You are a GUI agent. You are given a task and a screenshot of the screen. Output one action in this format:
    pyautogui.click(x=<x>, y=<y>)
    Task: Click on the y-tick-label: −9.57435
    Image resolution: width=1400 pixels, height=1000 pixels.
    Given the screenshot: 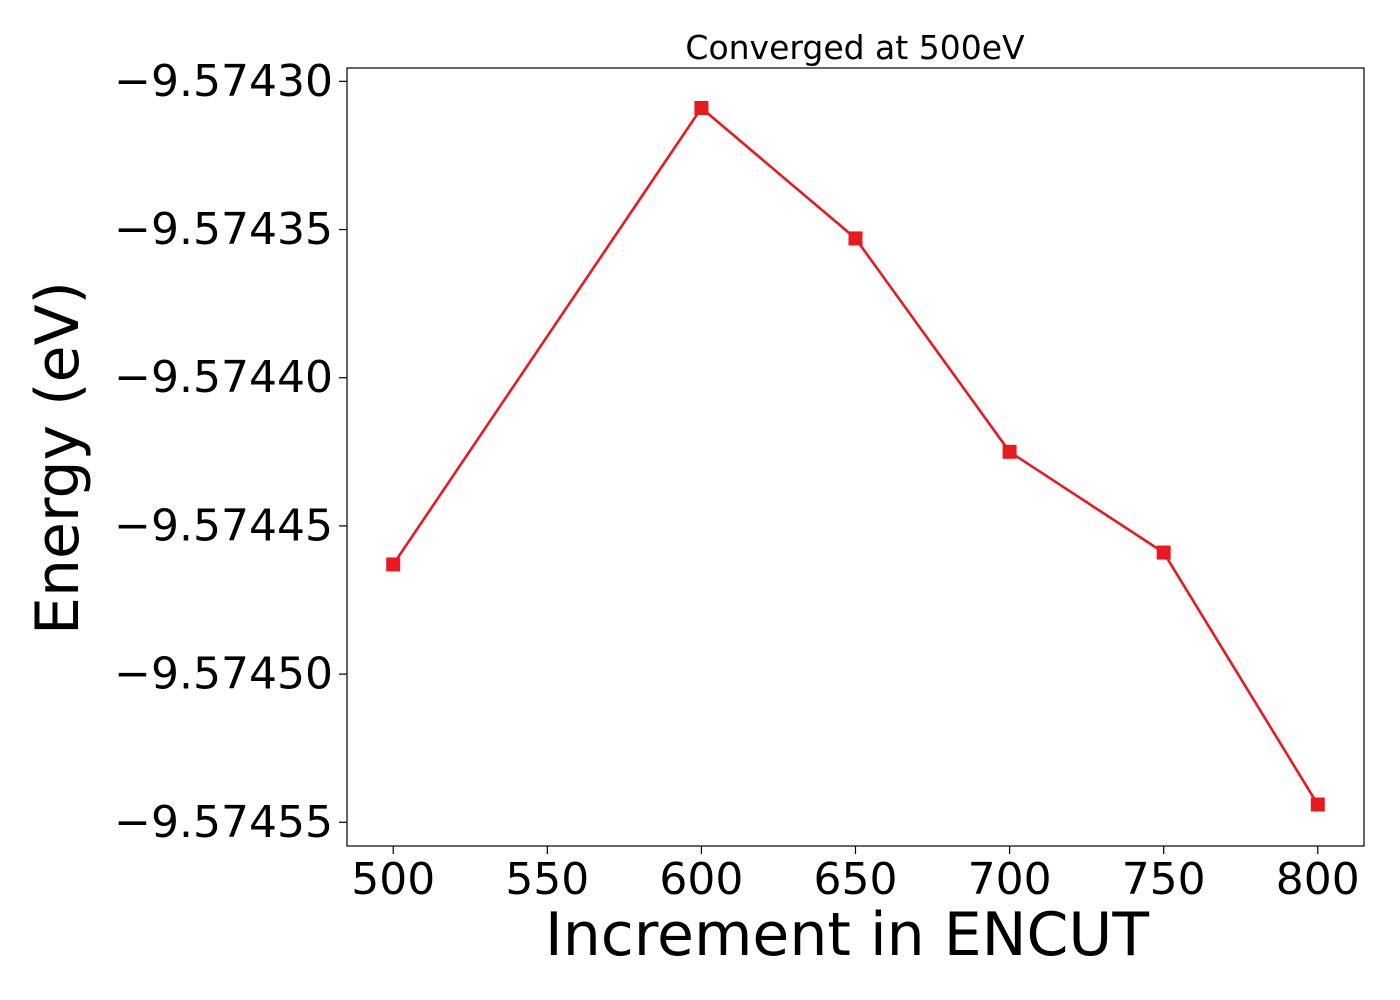 What is the action you would take?
    pyautogui.click(x=223, y=229)
    